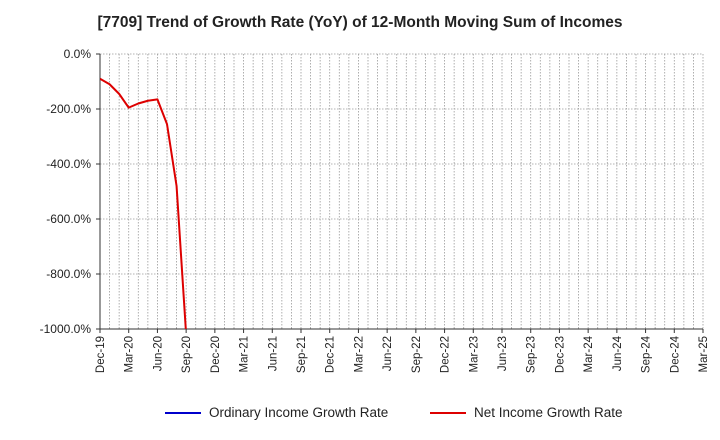  Describe the element at coordinates (503, 353) in the screenshot. I see `x-tick-label: Jun-23` at that location.